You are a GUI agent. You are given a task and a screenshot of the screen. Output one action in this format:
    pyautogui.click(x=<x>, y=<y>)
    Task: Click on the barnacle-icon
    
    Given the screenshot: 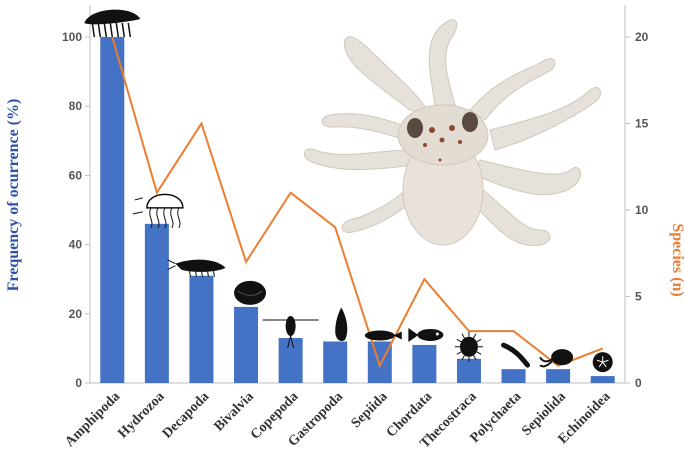 What is the action you would take?
    pyautogui.click(x=468, y=346)
    